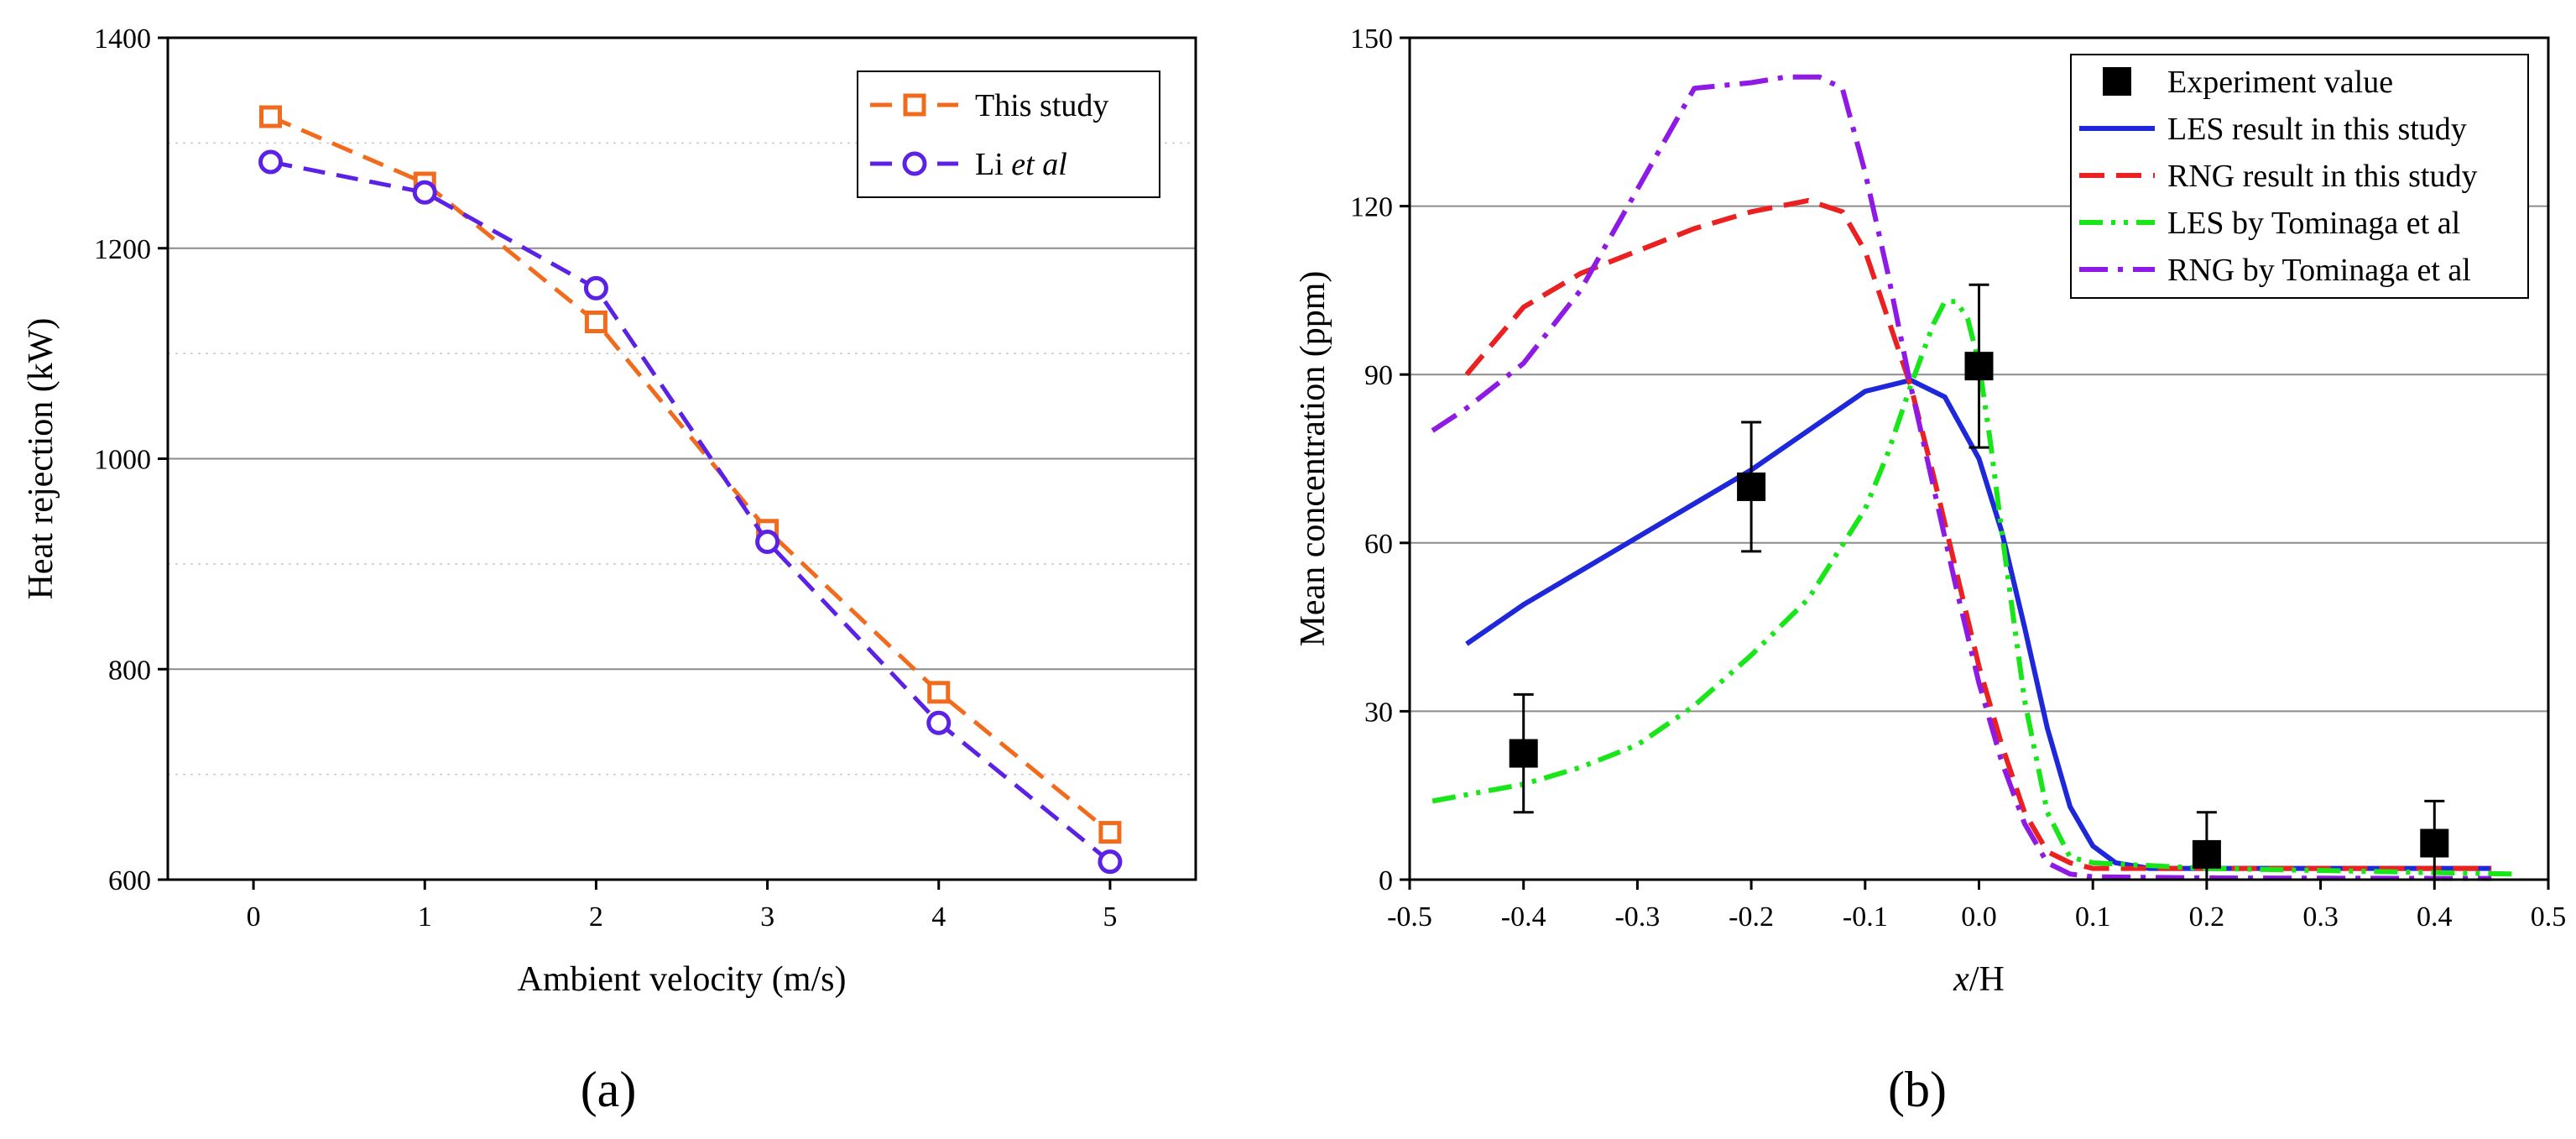 This screenshot has width=2576, height=1139. I want to click on chart-b-legend-box, so click(2299, 177).